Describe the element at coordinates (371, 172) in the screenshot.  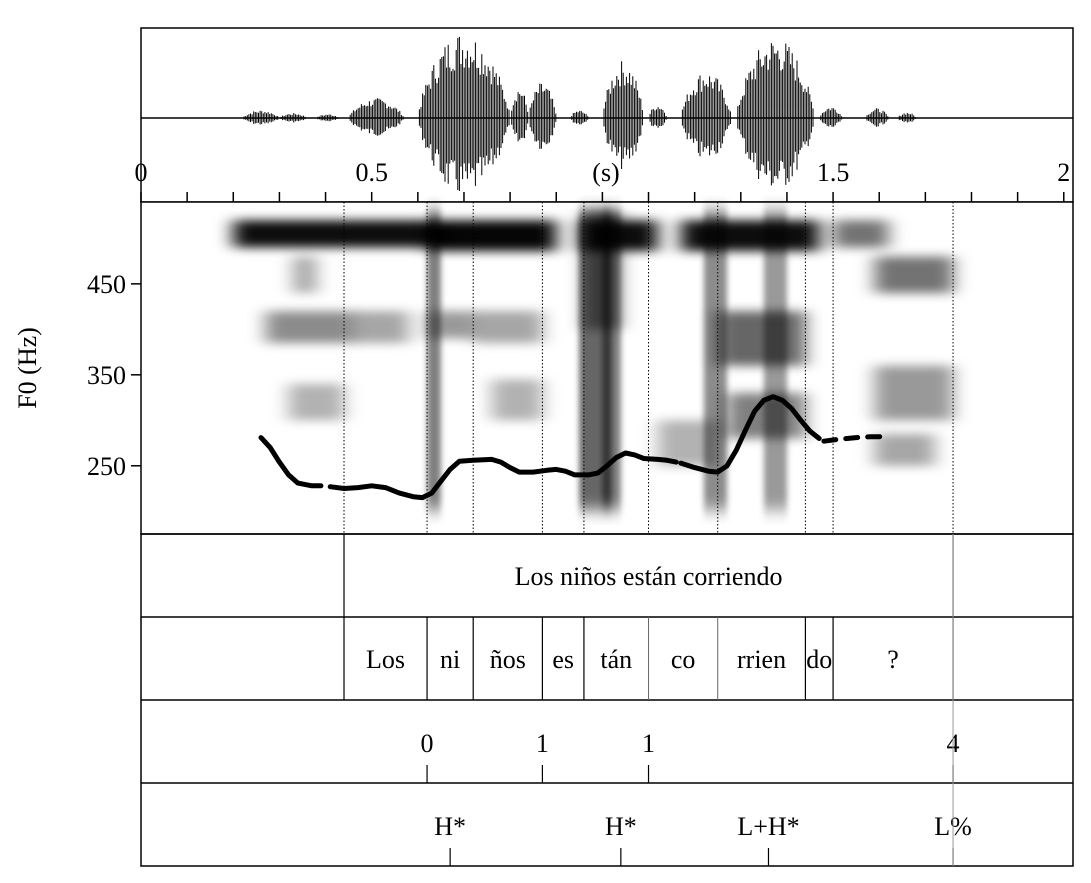
I see `time-axis-tick-label: 0.5` at that location.